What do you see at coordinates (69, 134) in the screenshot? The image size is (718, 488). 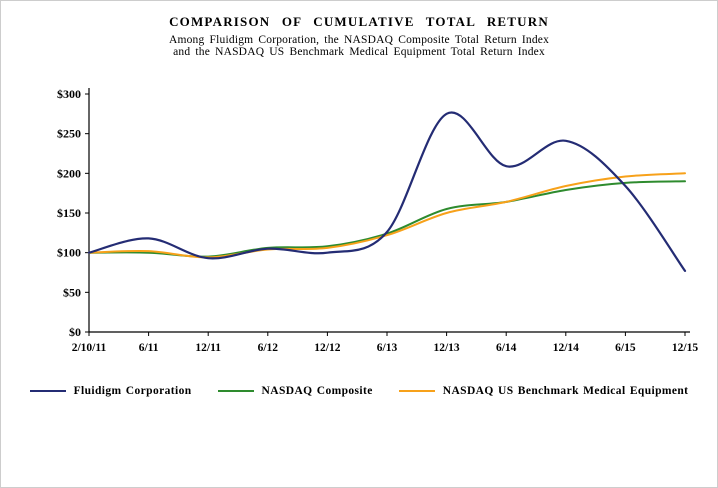 I see `y-axis-label: $250` at bounding box center [69, 134].